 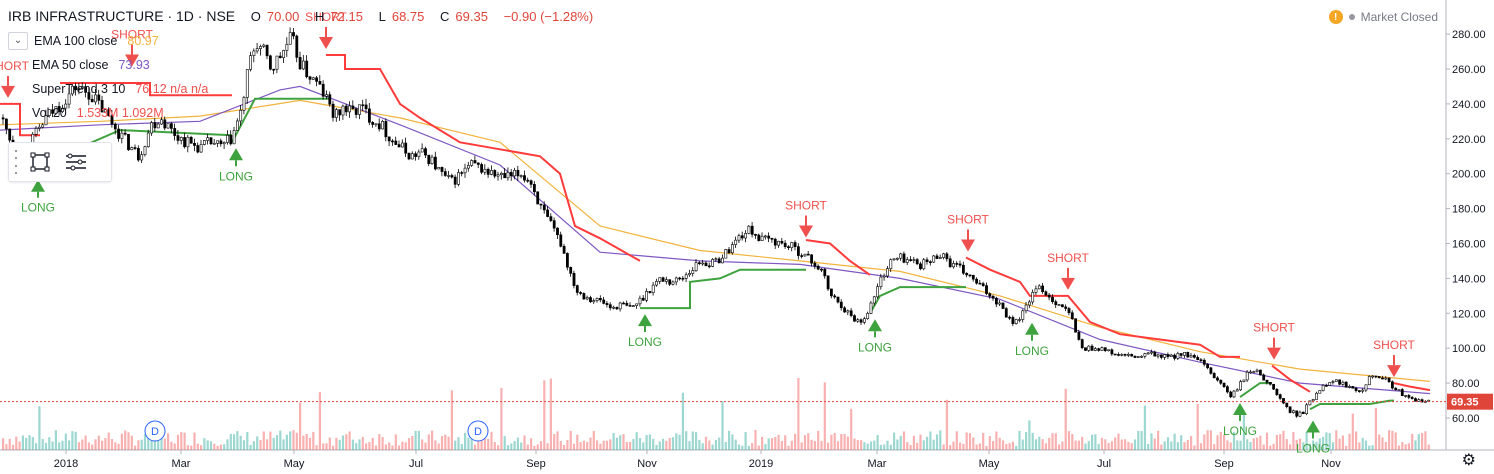 I want to click on collapse-legend-button: ⌄, so click(x=18, y=41).